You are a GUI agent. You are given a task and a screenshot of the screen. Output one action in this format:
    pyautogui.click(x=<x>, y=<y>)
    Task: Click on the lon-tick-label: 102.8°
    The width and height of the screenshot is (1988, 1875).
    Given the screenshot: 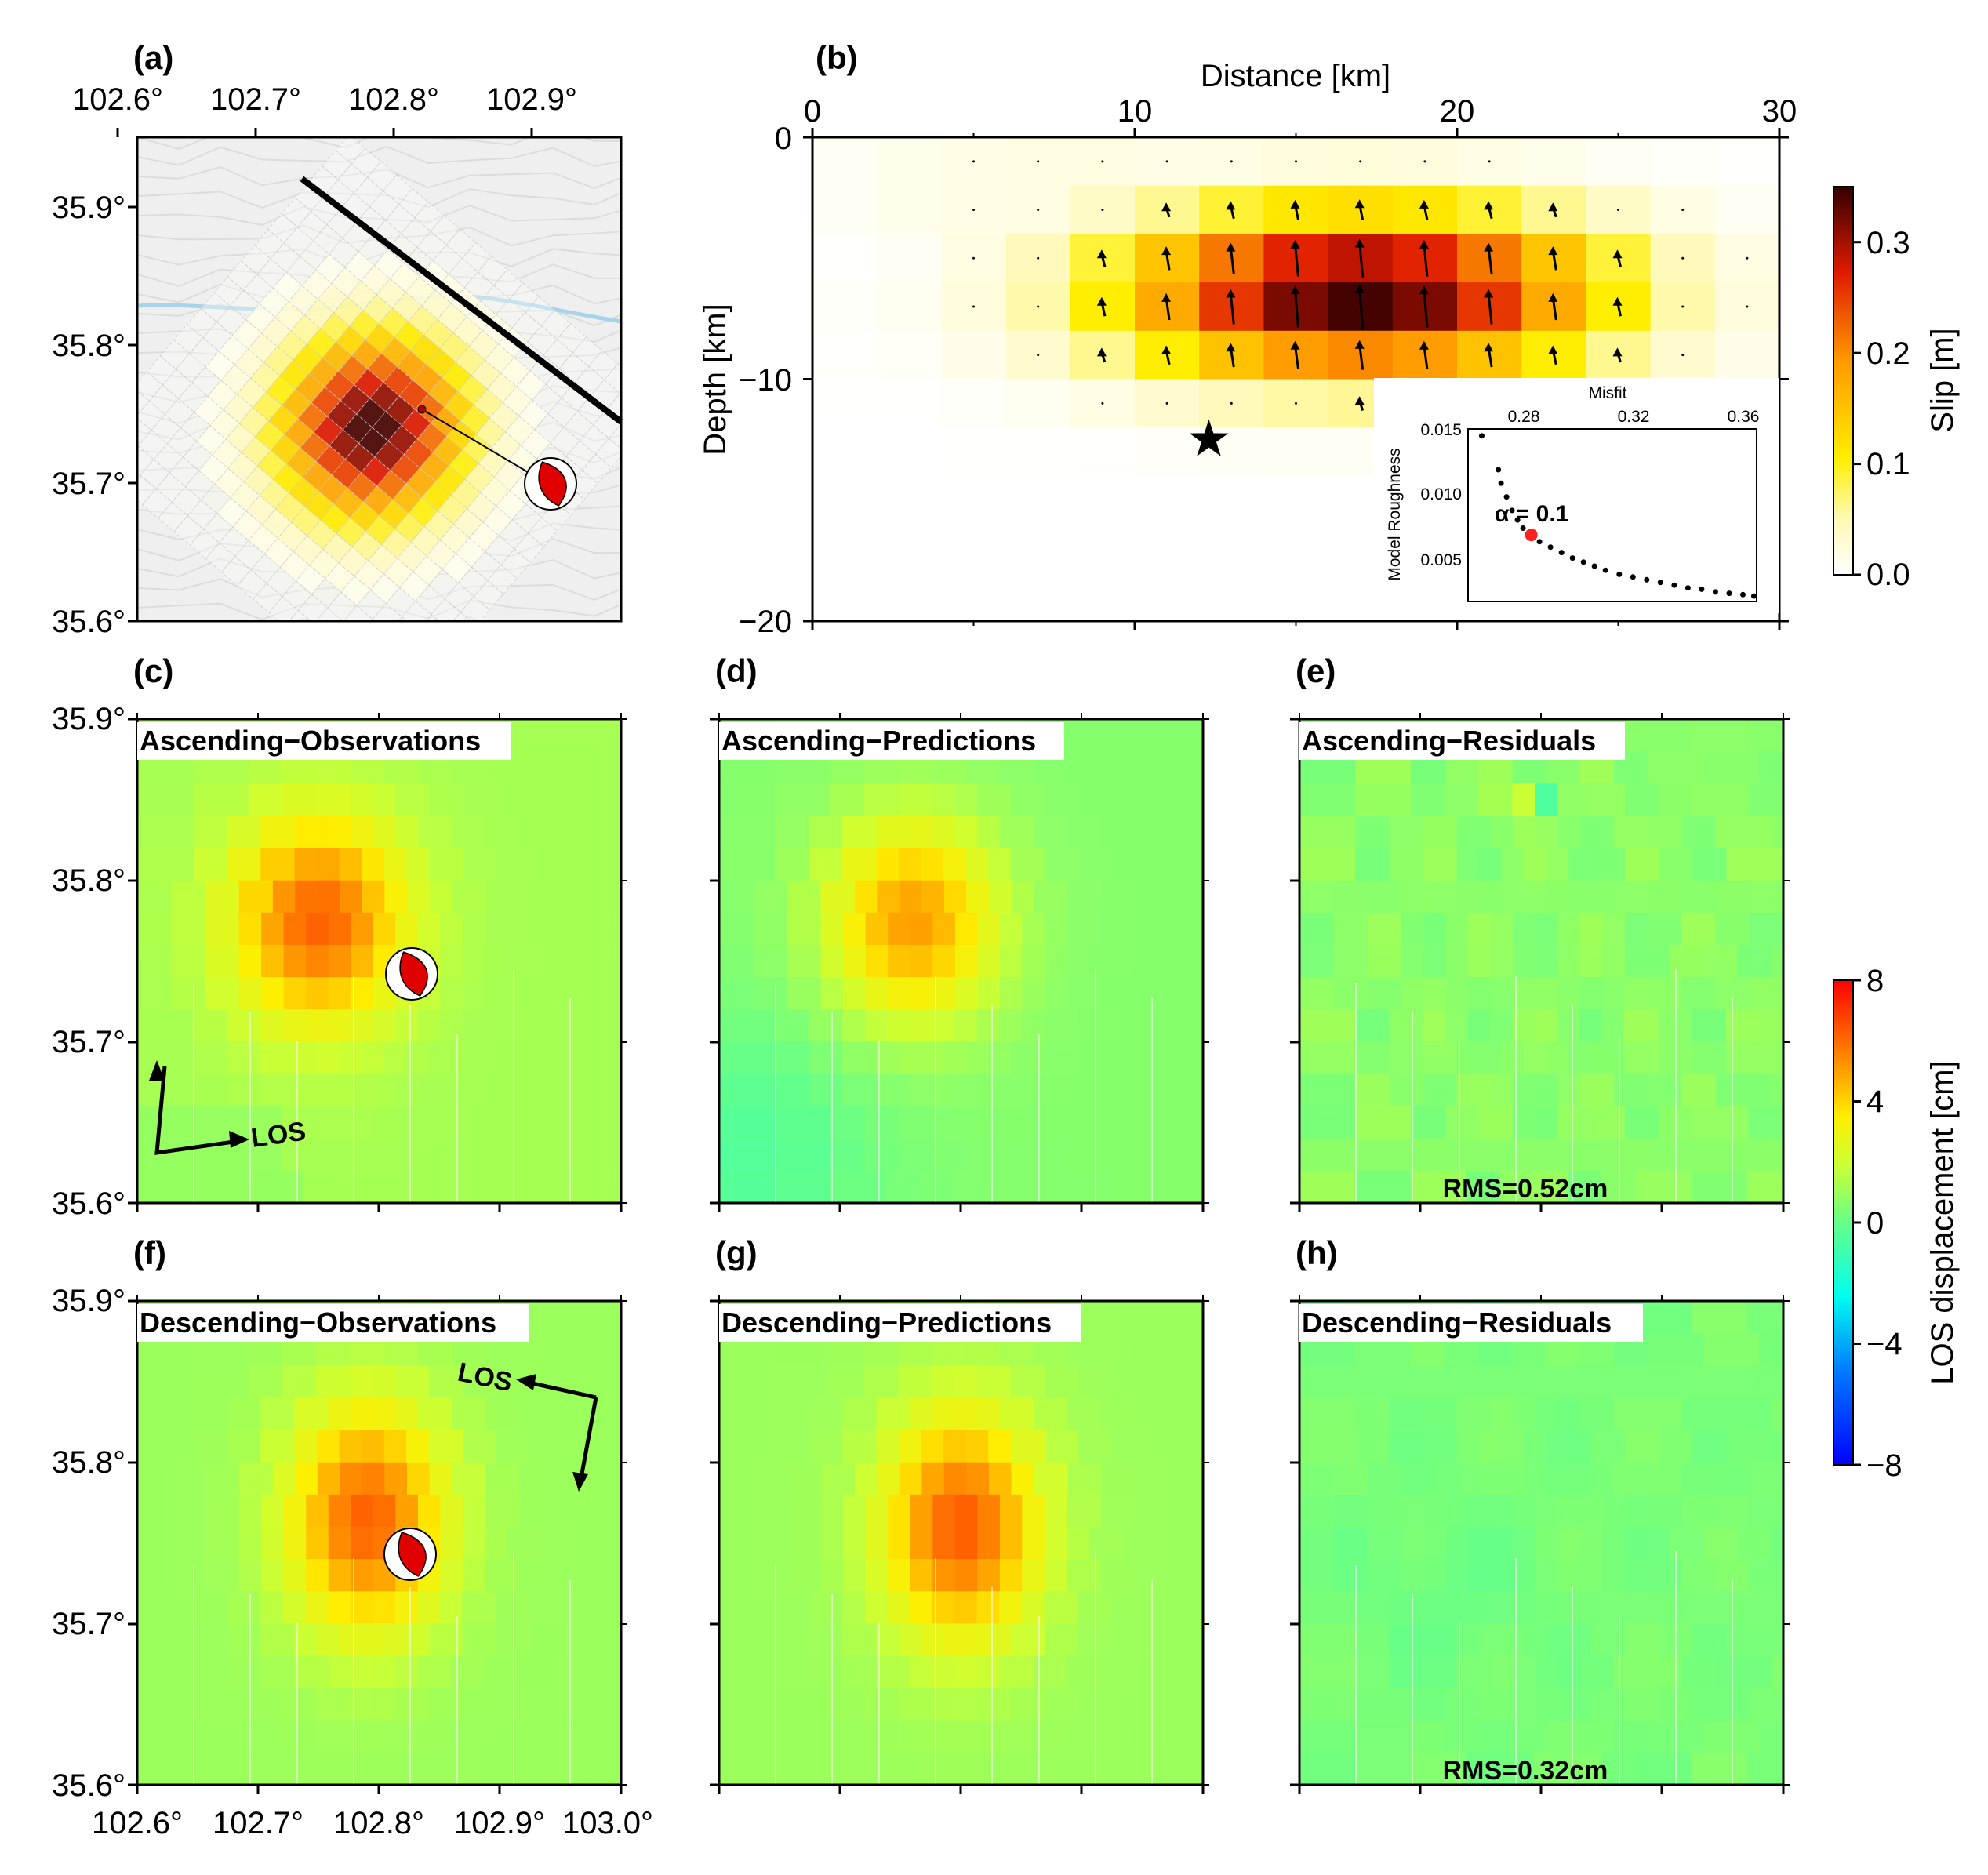 What is the action you would take?
    pyautogui.click(x=393, y=99)
    